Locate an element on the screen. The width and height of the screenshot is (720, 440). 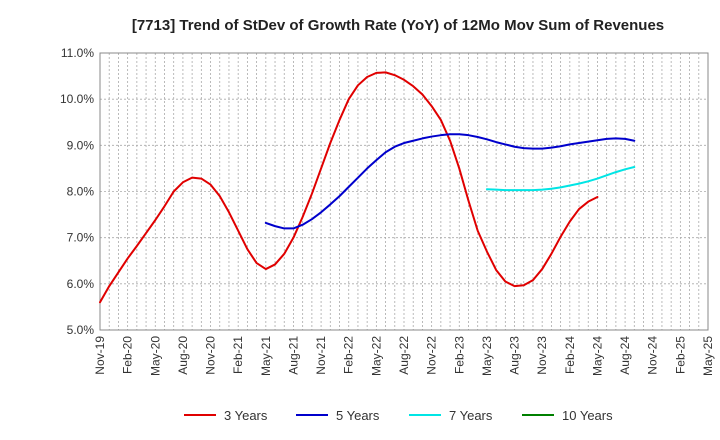
y-tick-label: 9.0% is located at coordinates (81, 145).